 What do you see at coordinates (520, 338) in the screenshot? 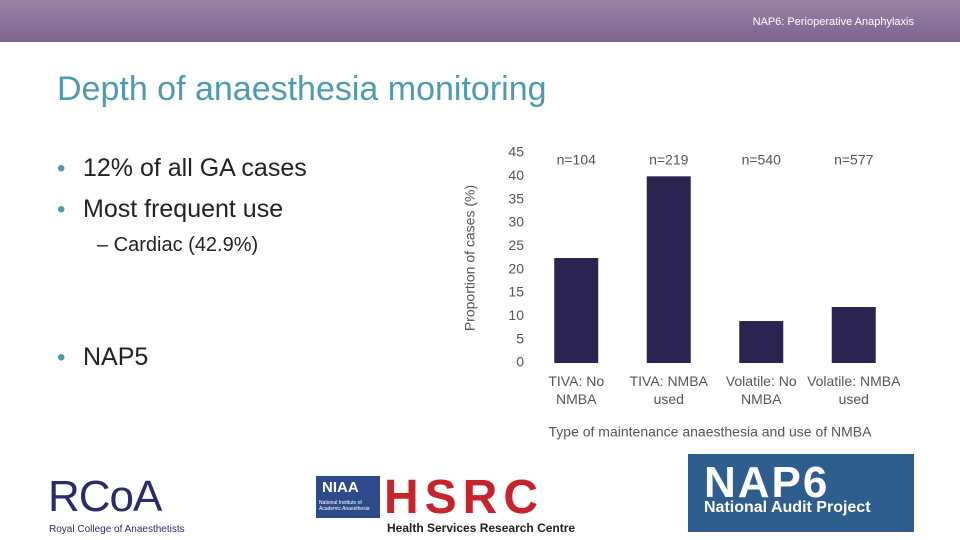
I see `y-tick-label: 5` at bounding box center [520, 338].